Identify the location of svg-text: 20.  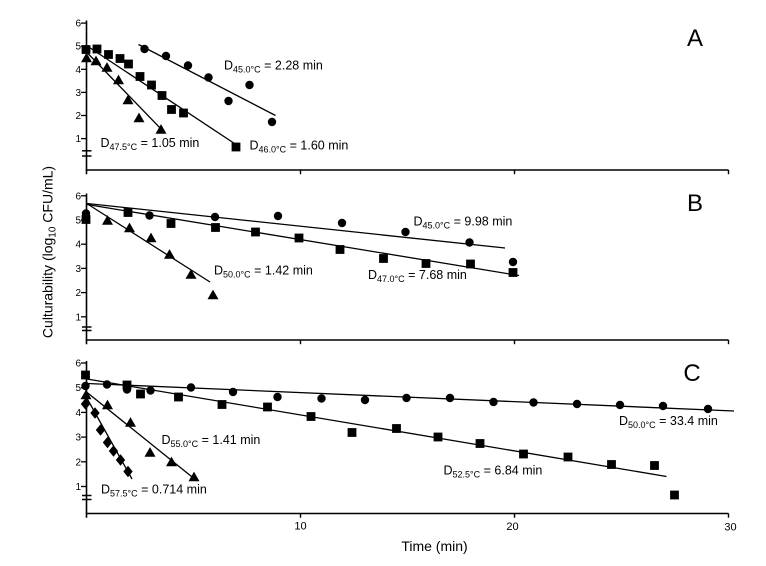
(512, 527).